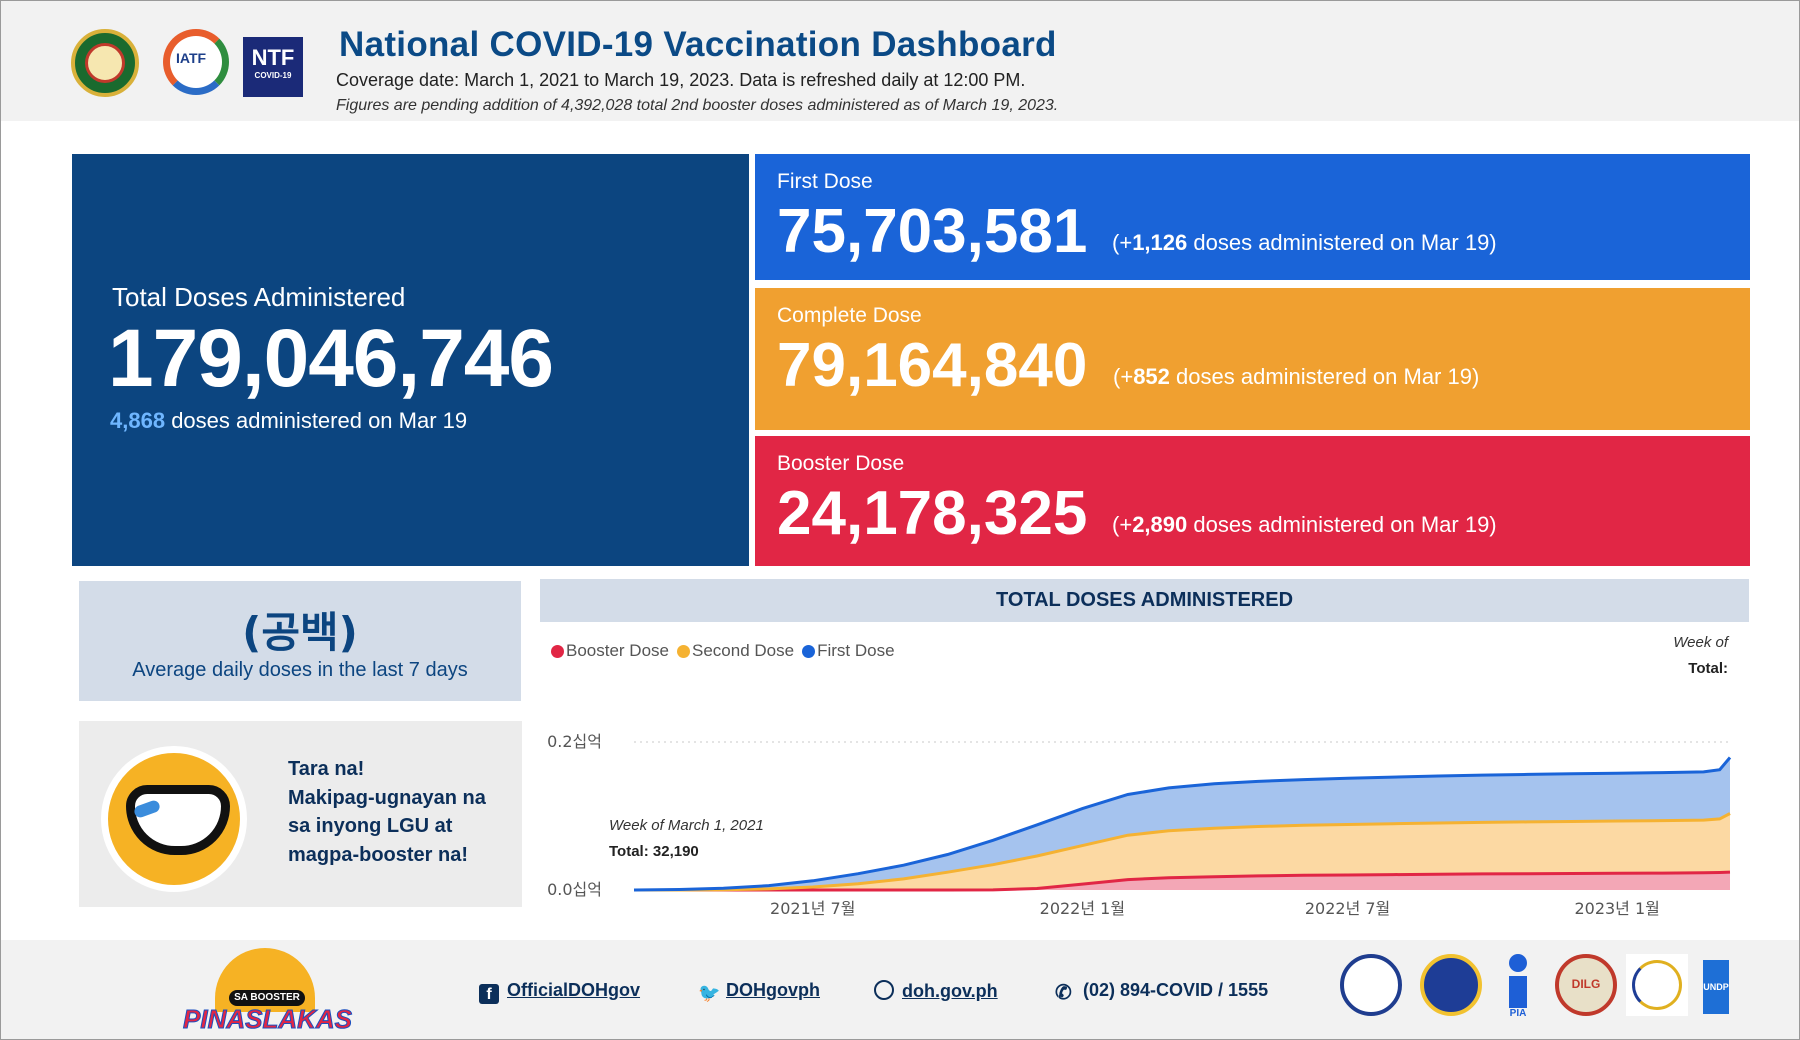 The height and width of the screenshot is (1040, 1800). What do you see at coordinates (884, 990) in the screenshot?
I see `globe-icon` at bounding box center [884, 990].